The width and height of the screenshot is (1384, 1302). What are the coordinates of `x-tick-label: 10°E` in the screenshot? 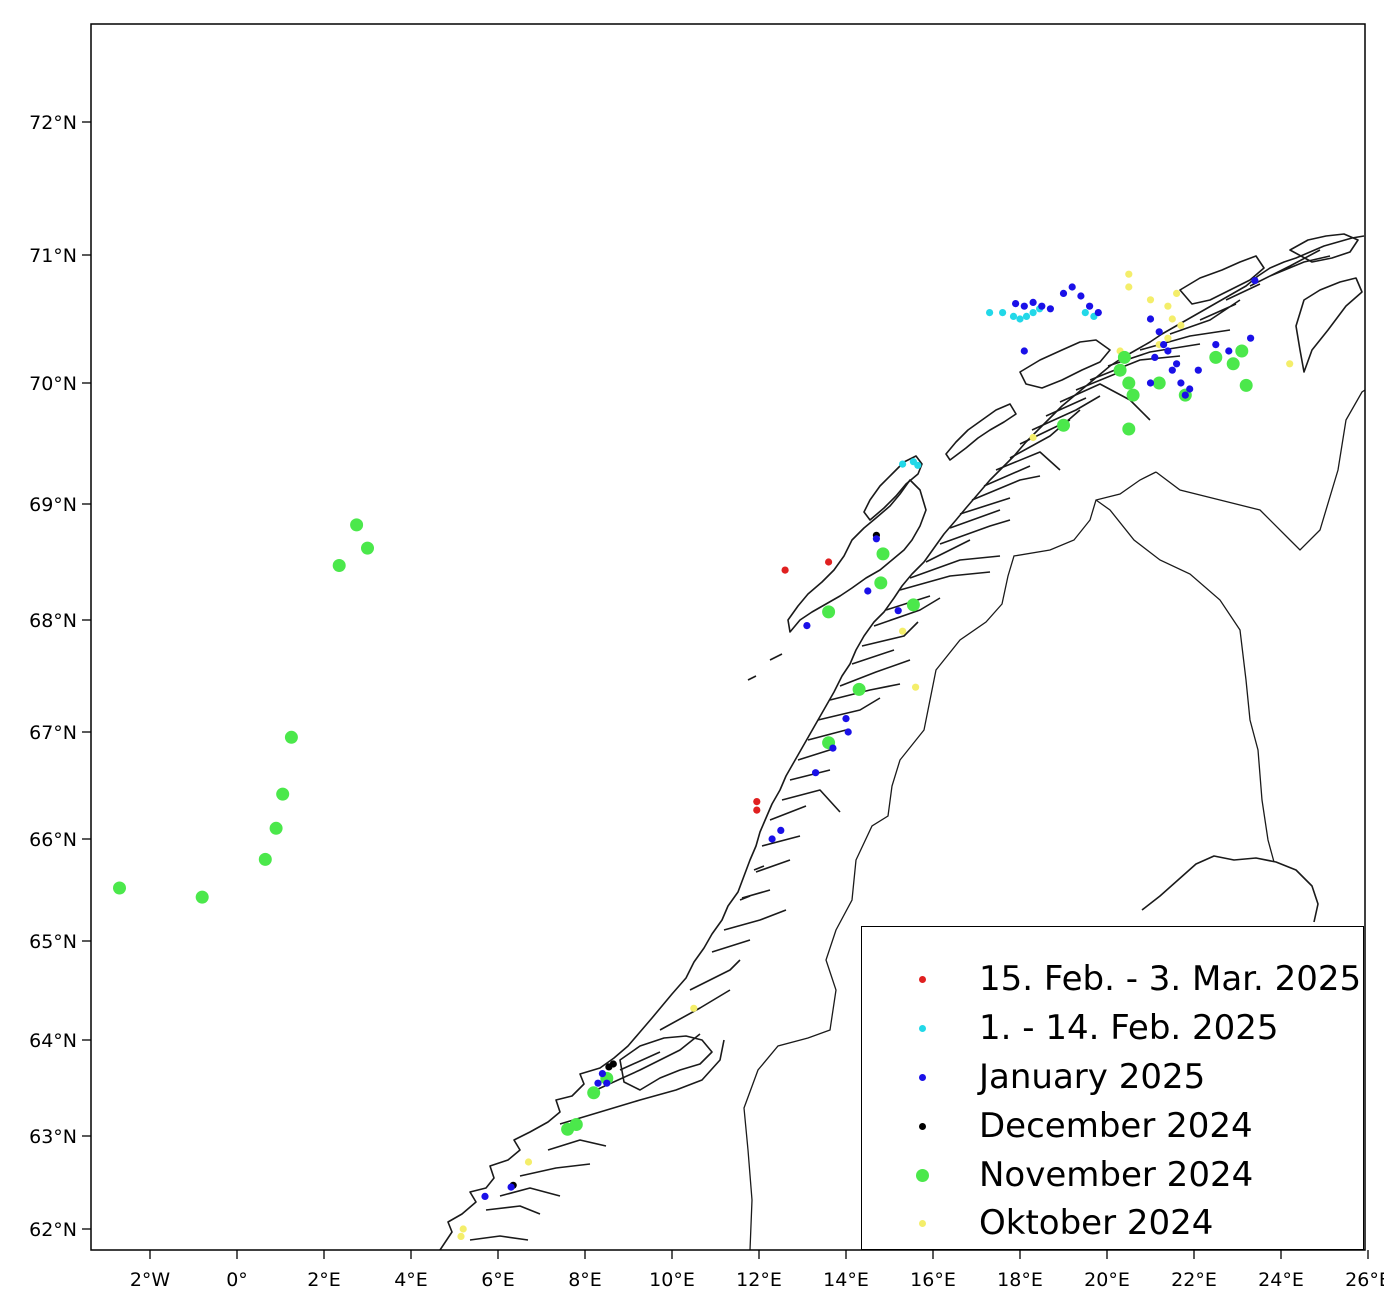 It's located at (672, 1280).